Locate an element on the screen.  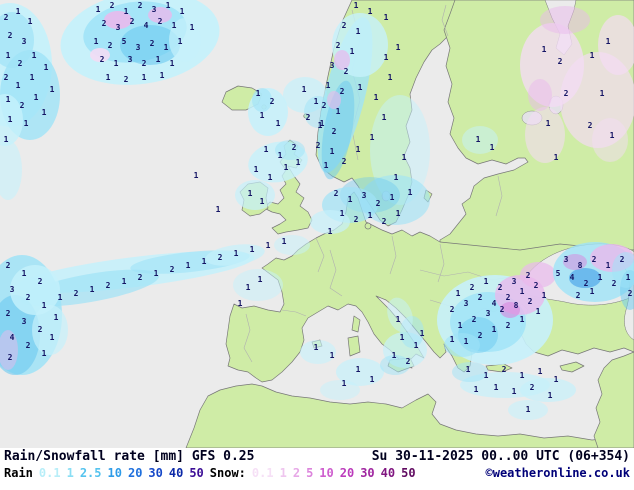
snow-scale-value: 20 is located at coordinates (347, 473).